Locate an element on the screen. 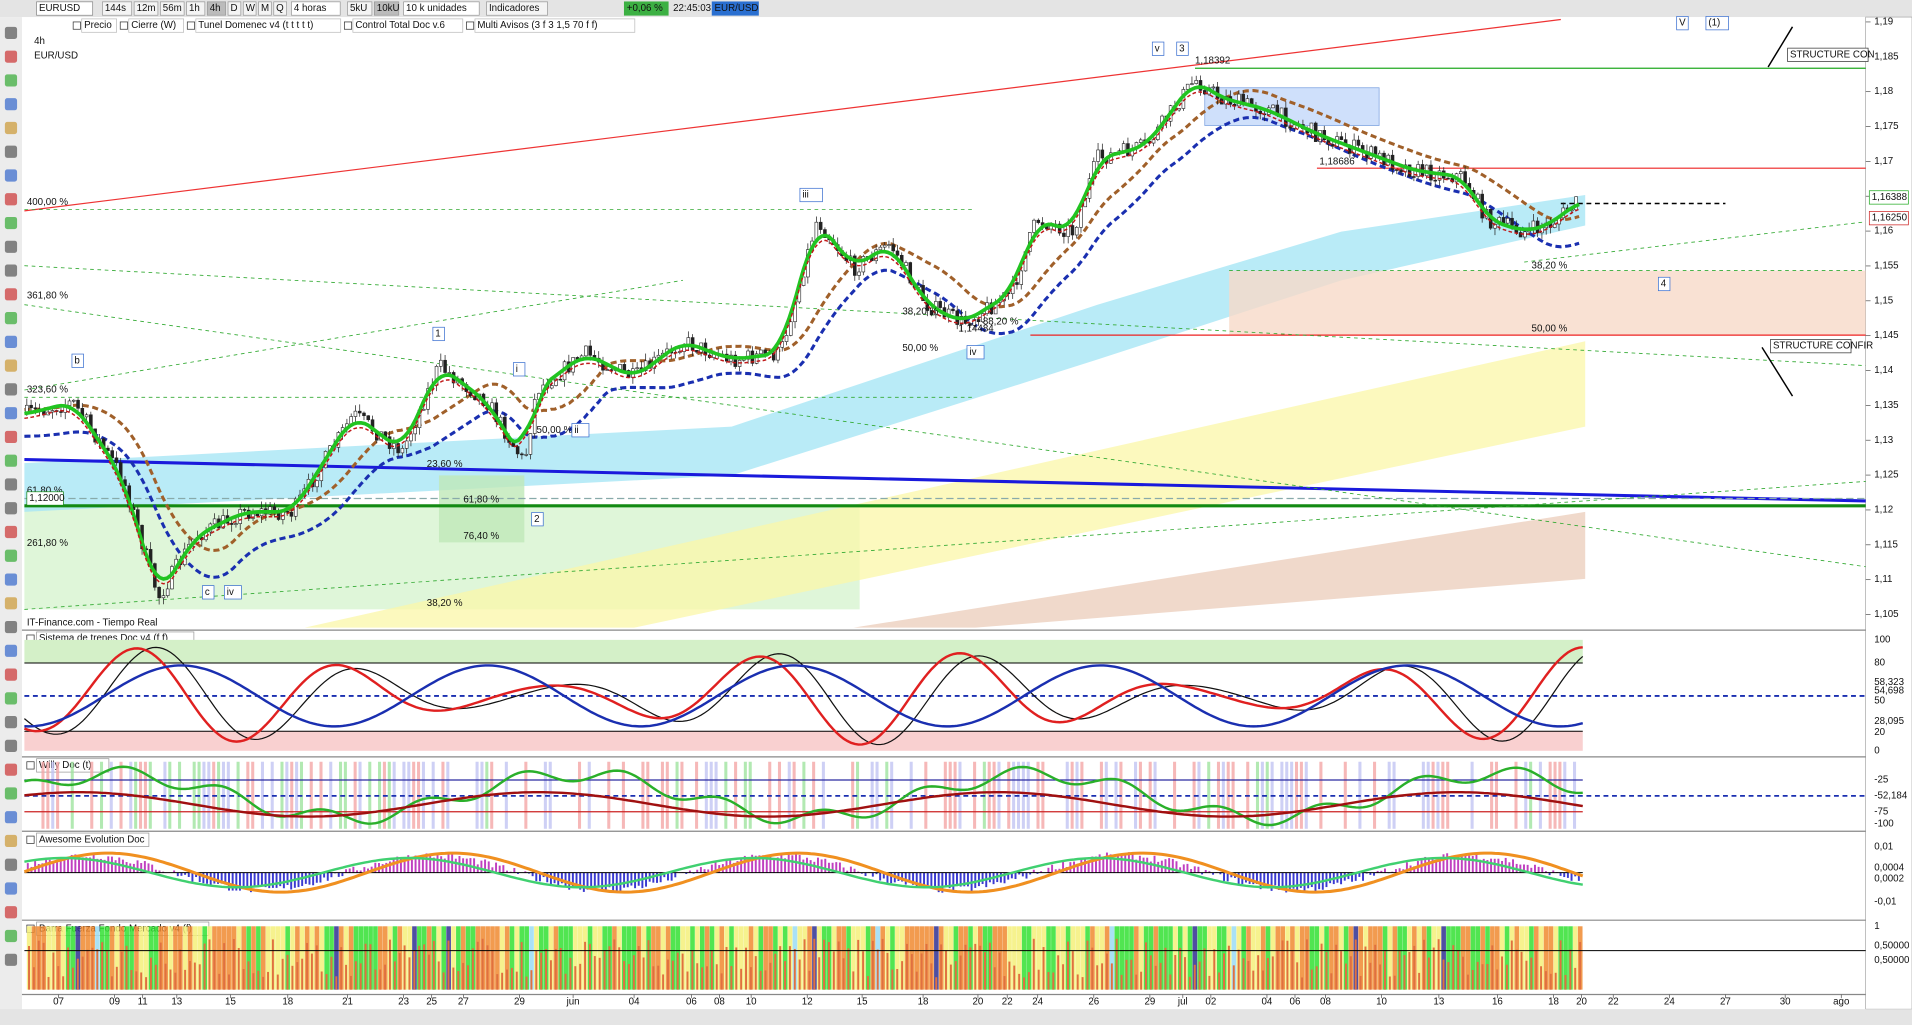  quantity-select-box is located at coordinates (441, 8).